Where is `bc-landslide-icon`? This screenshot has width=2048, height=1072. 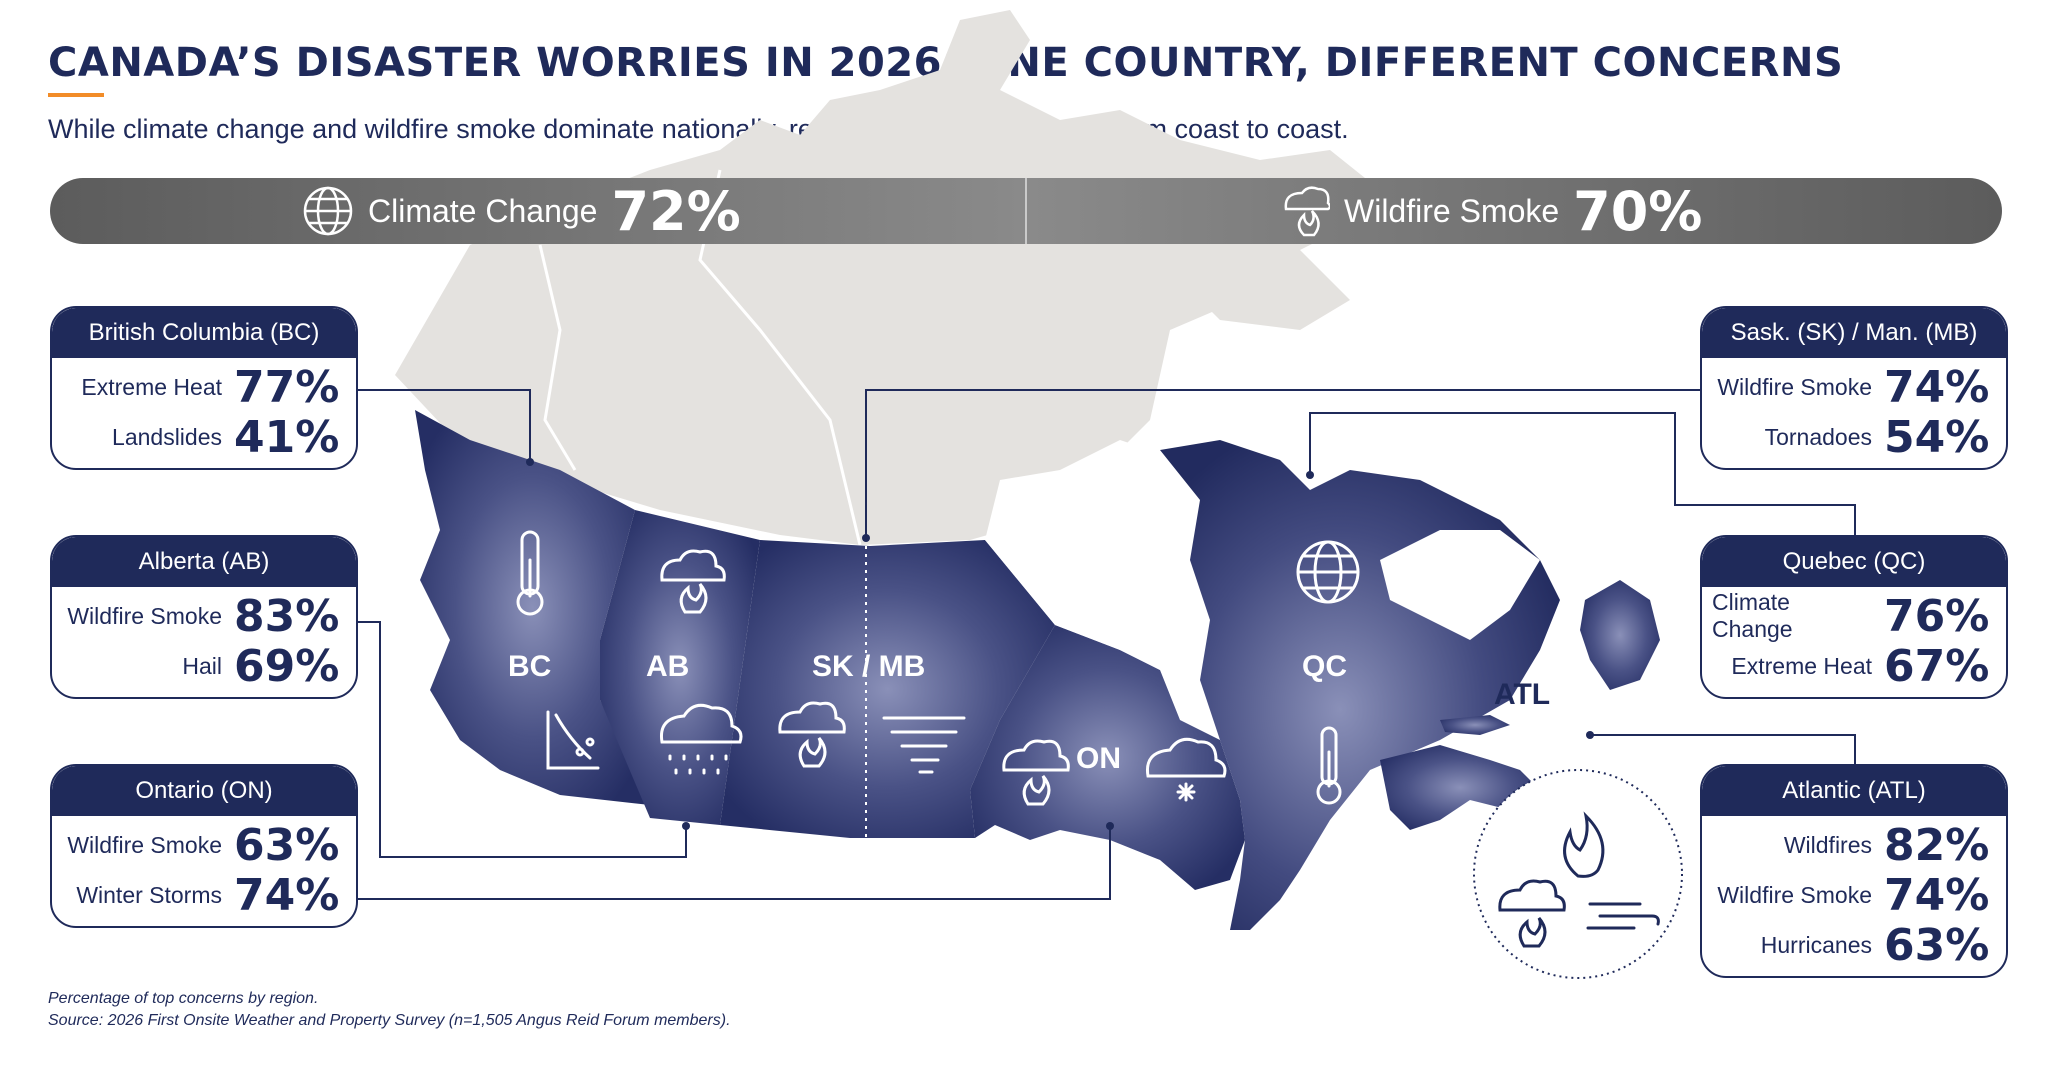
bc-landslide-icon is located at coordinates (573, 740).